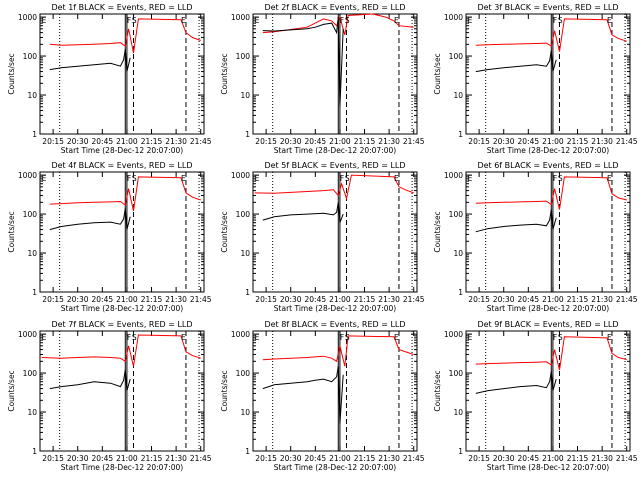 This screenshot has height=480, width=640. I want to click on chart-title: Det 2f BLACK = Events, RED = LLD, so click(334, 7).